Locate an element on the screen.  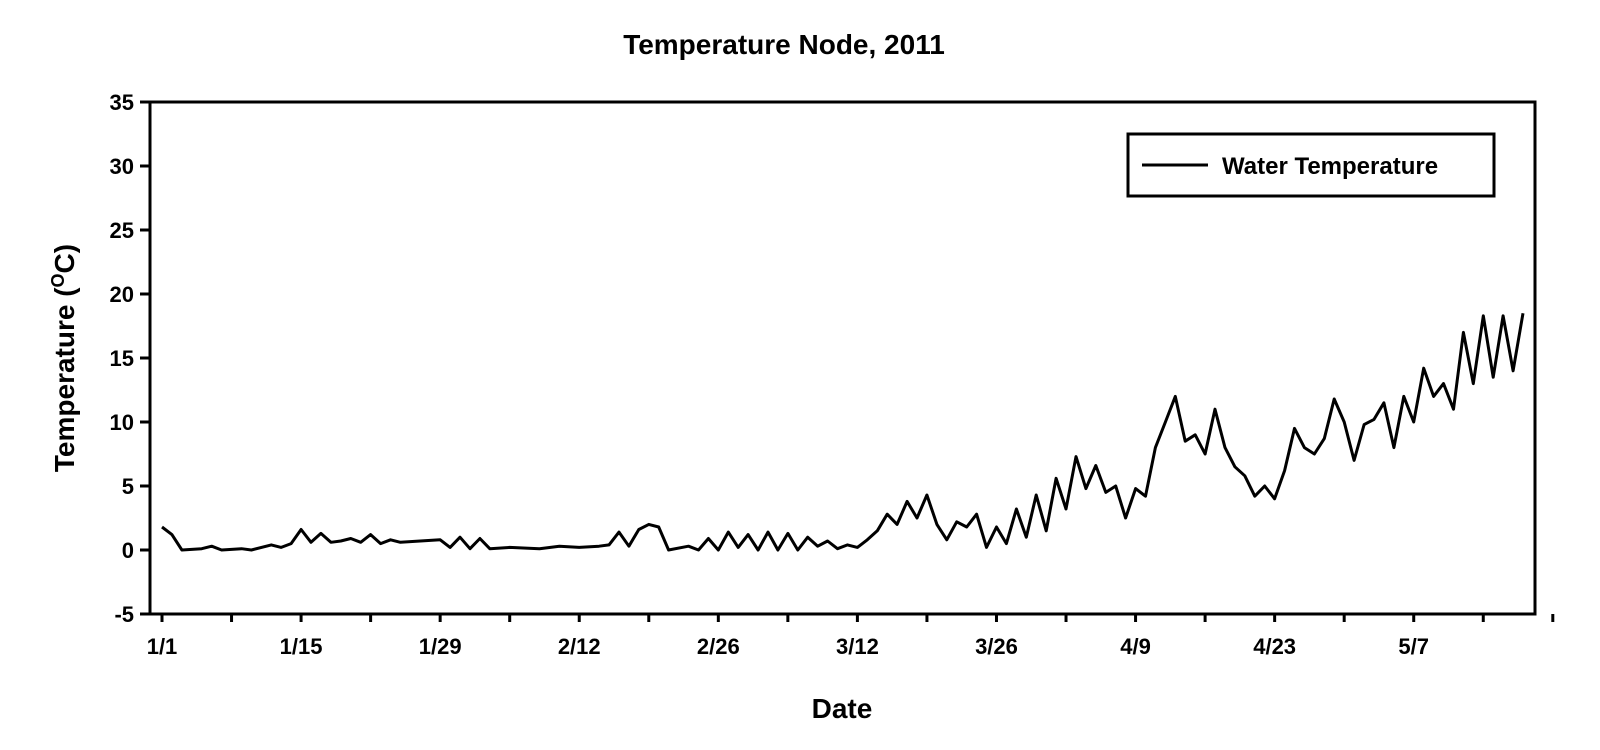
y-axis-label: Temperature (OC) is located at coordinates (64, 358).